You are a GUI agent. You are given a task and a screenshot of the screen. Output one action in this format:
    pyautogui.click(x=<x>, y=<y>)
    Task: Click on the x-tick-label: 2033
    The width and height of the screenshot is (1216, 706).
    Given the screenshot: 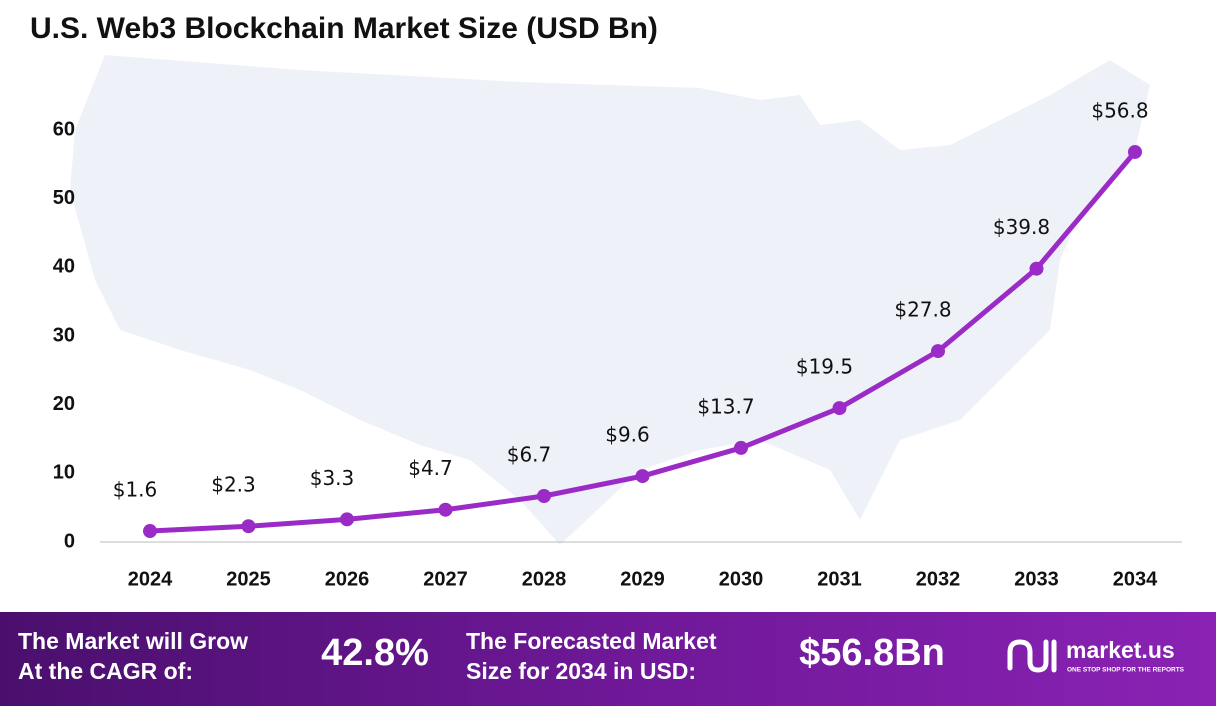 What is the action you would take?
    pyautogui.click(x=1036, y=579)
    